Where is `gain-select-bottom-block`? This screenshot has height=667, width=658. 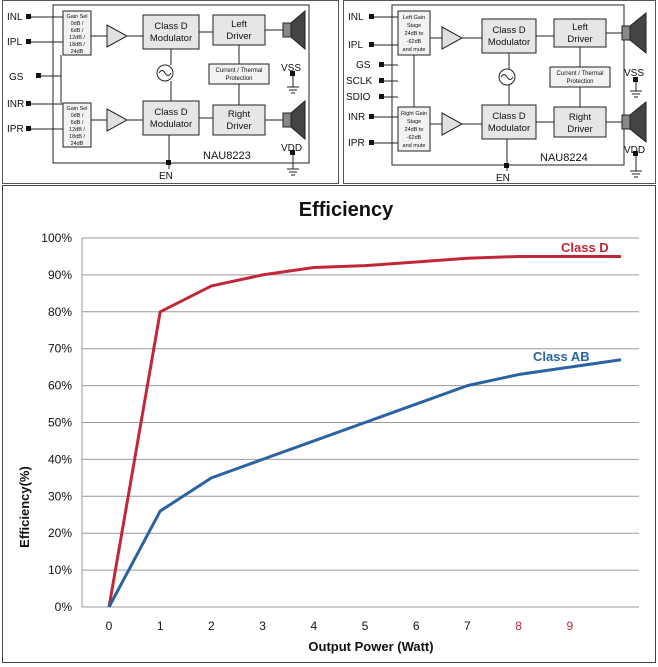
gain-select-bottom-block is located at coordinates (77, 125).